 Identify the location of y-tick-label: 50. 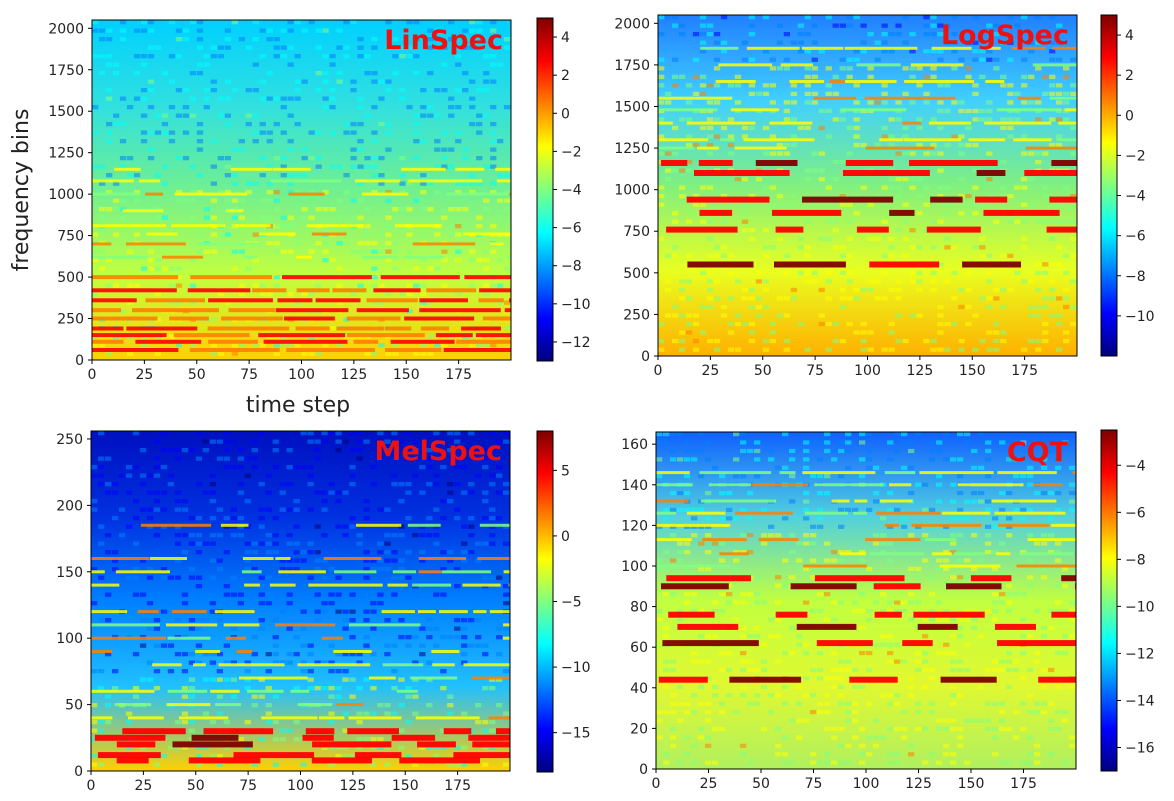
(74, 706).